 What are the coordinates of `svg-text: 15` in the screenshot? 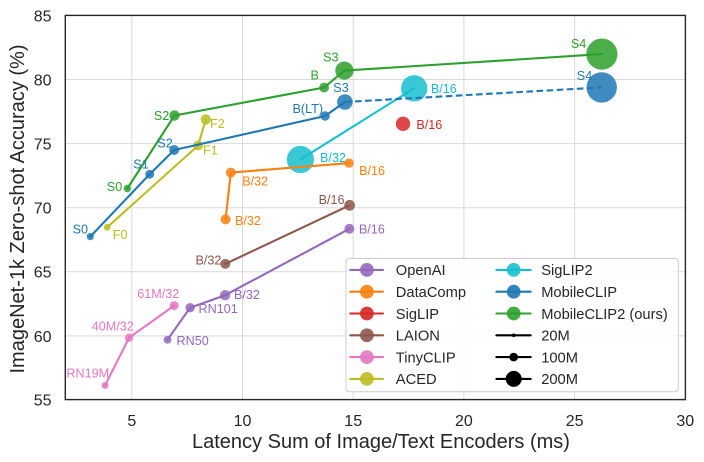 It's located at (353, 421).